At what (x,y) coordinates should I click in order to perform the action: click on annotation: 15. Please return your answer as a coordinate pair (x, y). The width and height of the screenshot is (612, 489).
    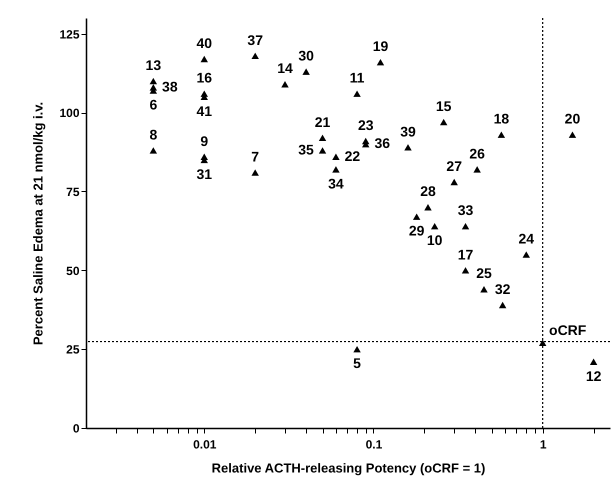
    Looking at the image, I should click on (444, 106).